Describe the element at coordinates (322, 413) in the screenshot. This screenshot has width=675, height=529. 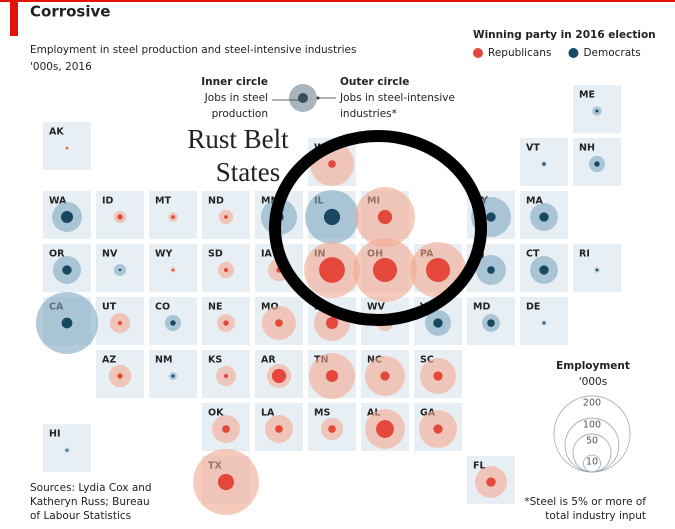
I see `state-label: MS` at that location.